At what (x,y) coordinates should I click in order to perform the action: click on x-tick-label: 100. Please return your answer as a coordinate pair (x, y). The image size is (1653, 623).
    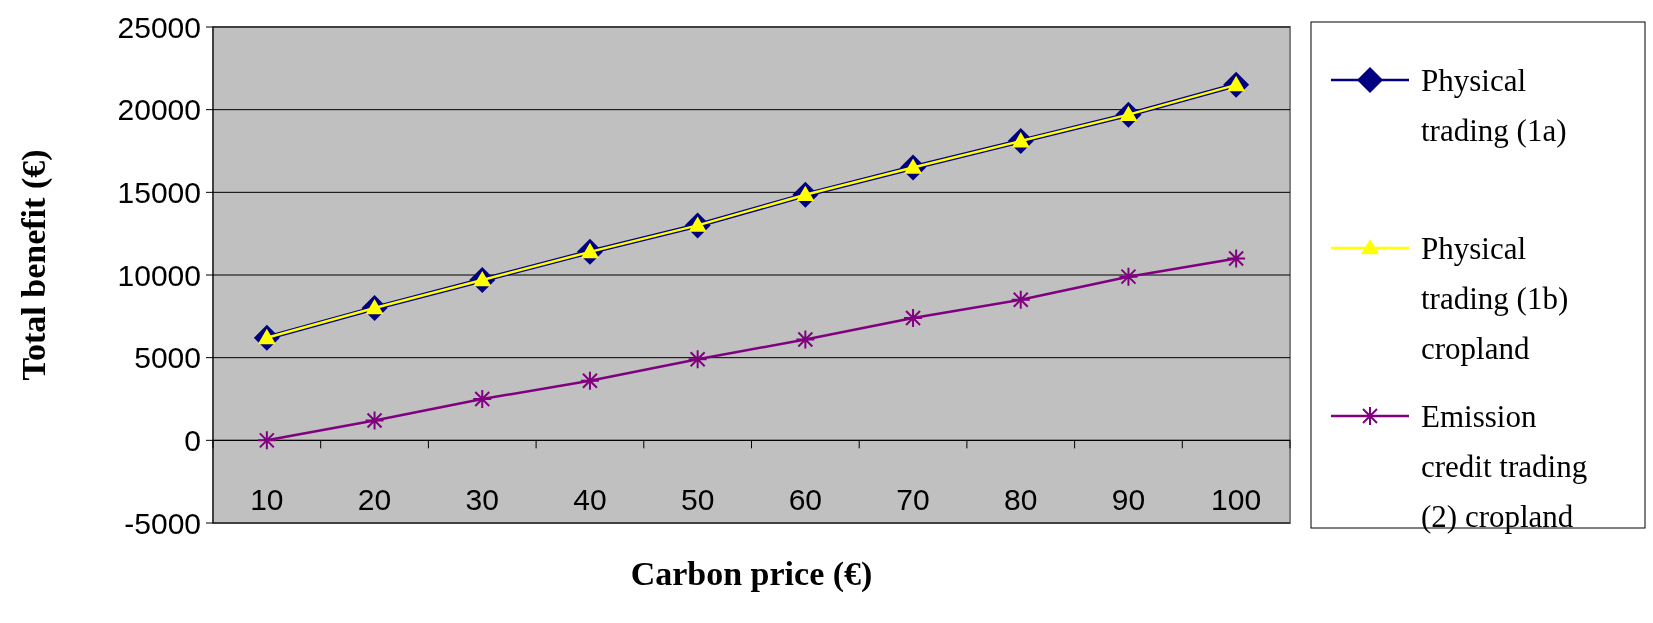
    Looking at the image, I should click on (1236, 499).